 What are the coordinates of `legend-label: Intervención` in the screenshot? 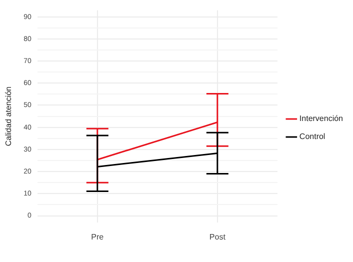 It's located at (321, 119).